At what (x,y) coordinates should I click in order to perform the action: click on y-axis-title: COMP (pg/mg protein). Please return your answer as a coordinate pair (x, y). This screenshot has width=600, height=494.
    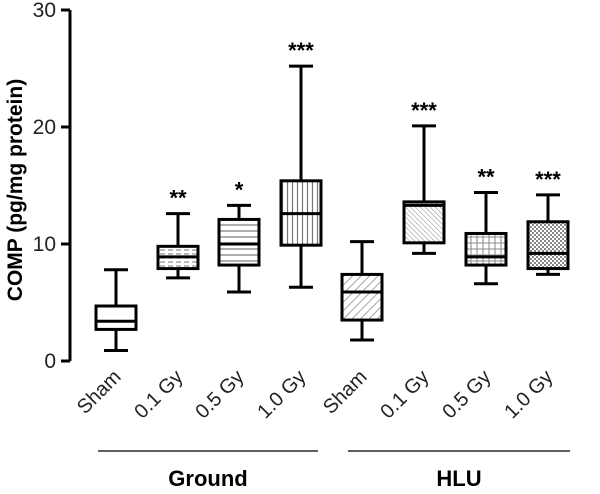
    Looking at the image, I should click on (15, 190).